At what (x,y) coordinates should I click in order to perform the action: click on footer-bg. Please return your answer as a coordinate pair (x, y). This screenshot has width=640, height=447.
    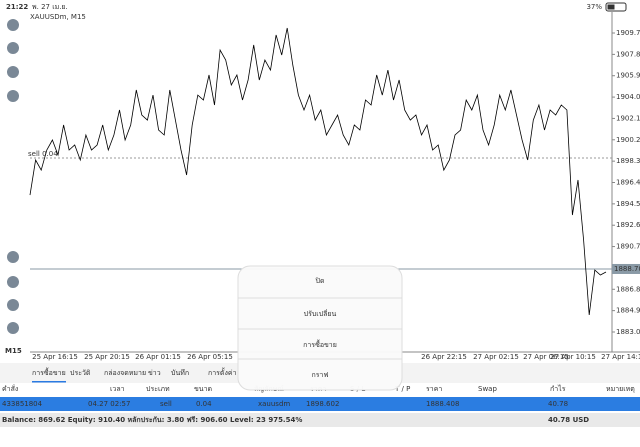
    Looking at the image, I should click on (320, 420).